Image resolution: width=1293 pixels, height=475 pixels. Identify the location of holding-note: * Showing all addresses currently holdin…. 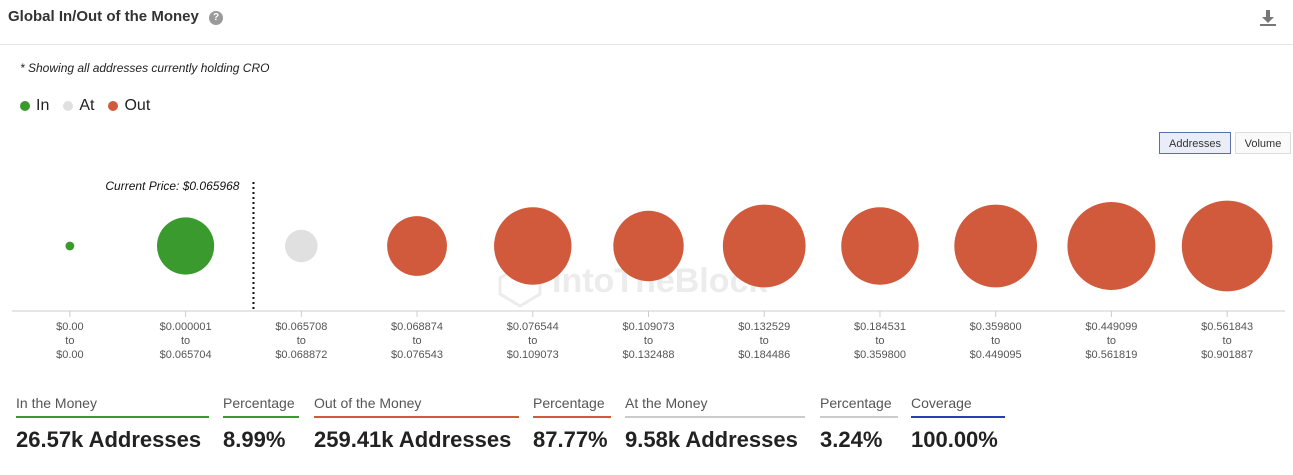
(145, 68).